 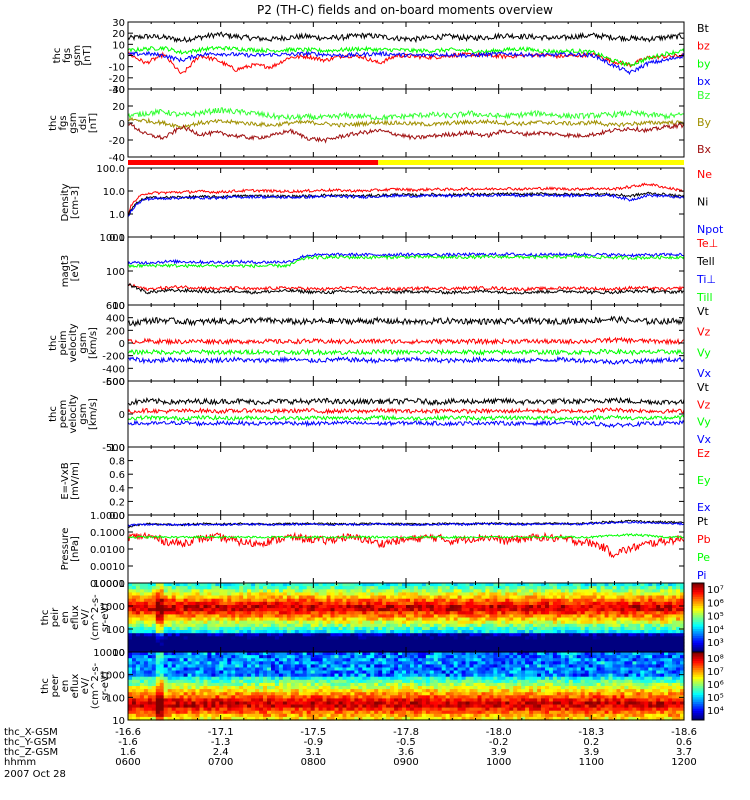 What do you see at coordinates (118, 653) in the screenshot?
I see `y-tick-label: 10` at bounding box center [118, 653].